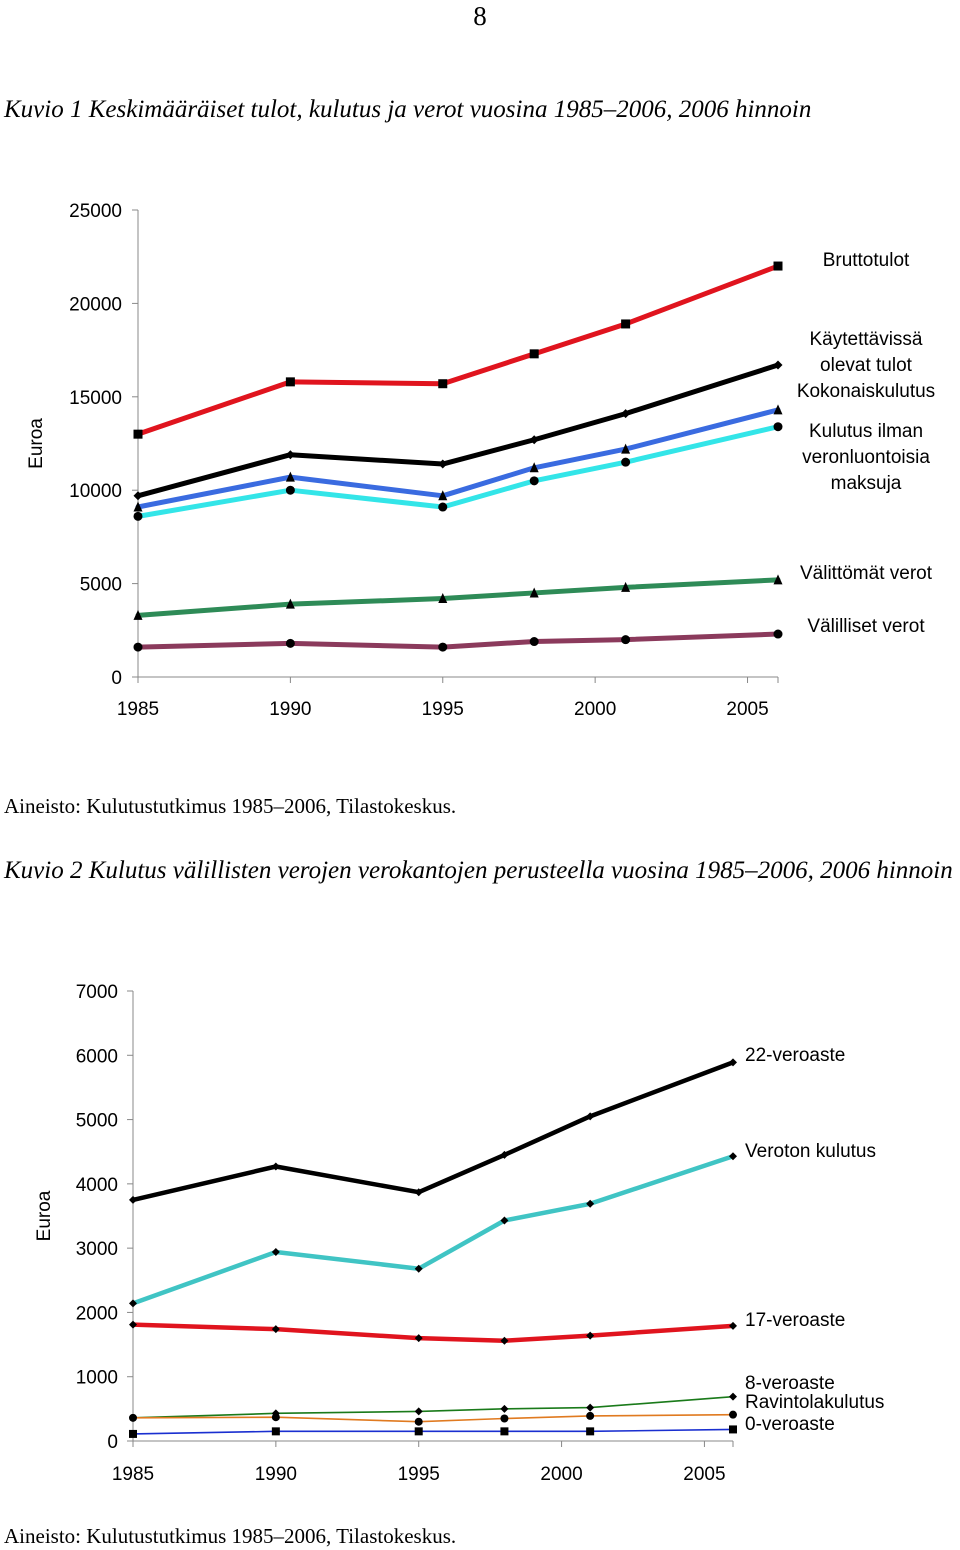 This screenshot has height=1550, width=960. I want to click on series-22-veroaste, so click(433, 1131).